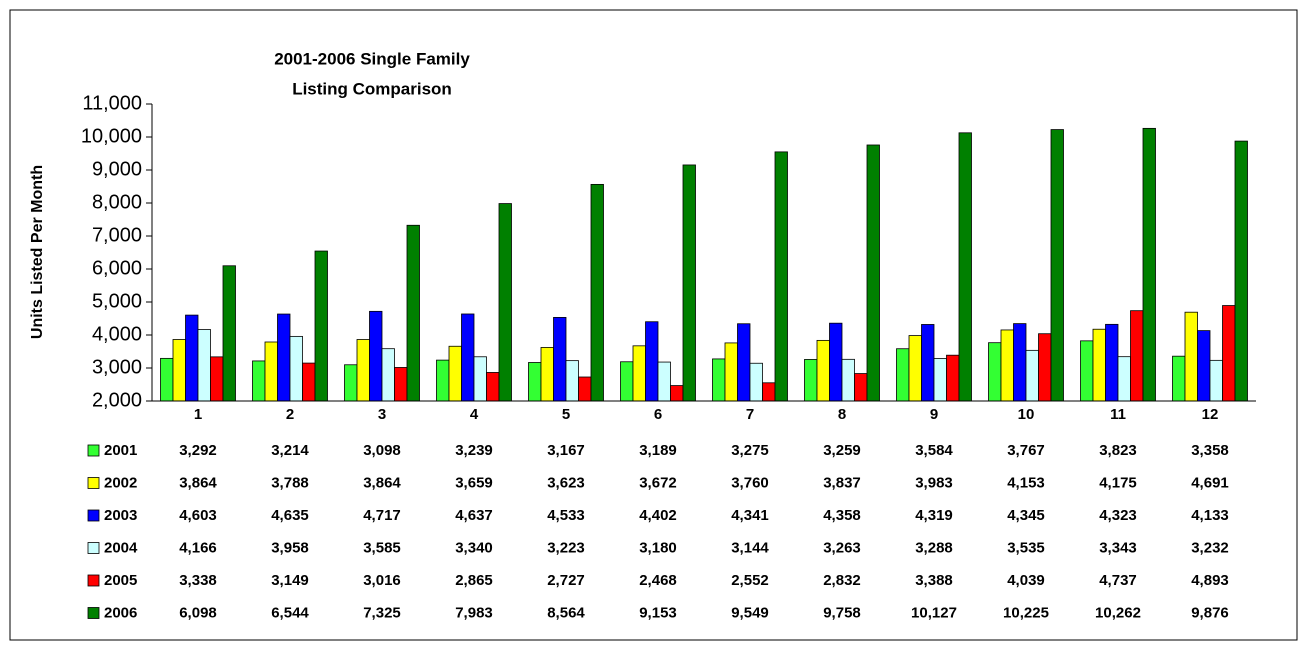 The height and width of the screenshot is (651, 1307). What do you see at coordinates (474, 515) in the screenshot?
I see `table-value: 4,637` at bounding box center [474, 515].